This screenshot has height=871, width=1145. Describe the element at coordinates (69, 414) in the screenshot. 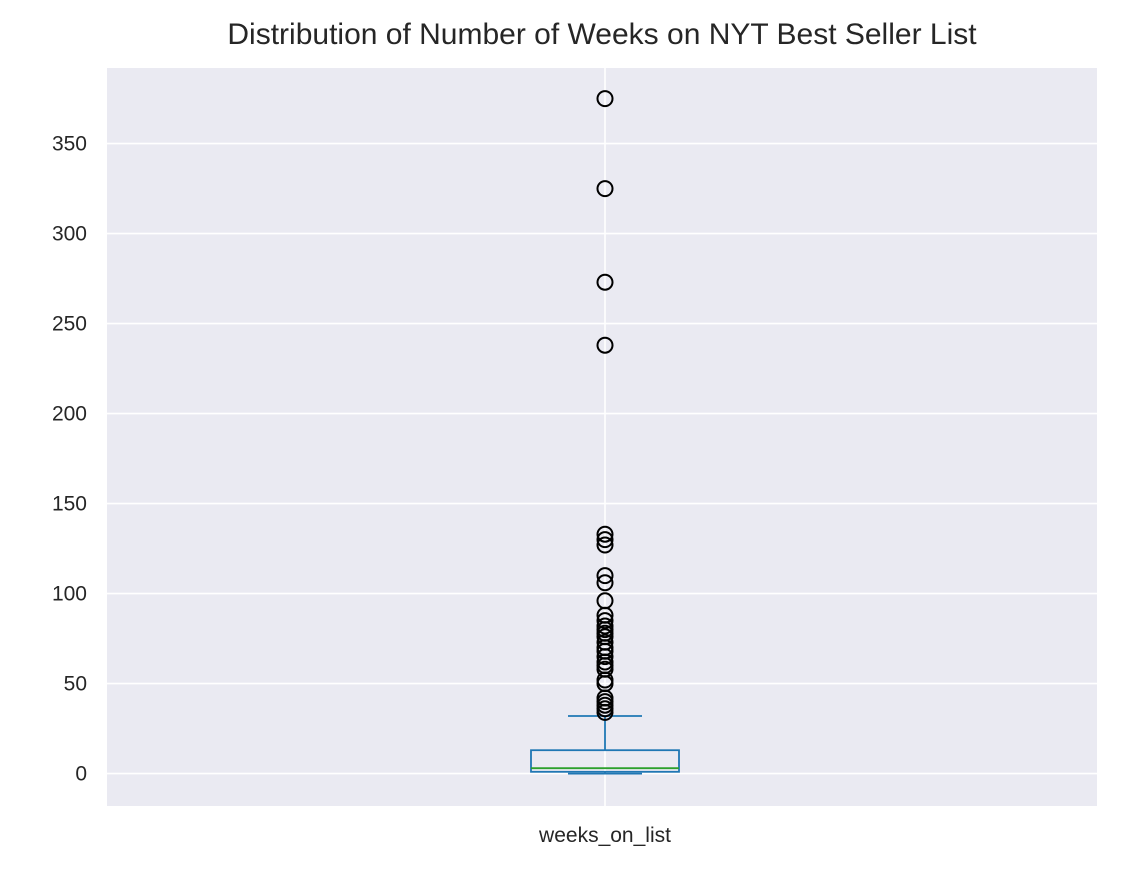

I see `y-tick-label: 200` at that location.